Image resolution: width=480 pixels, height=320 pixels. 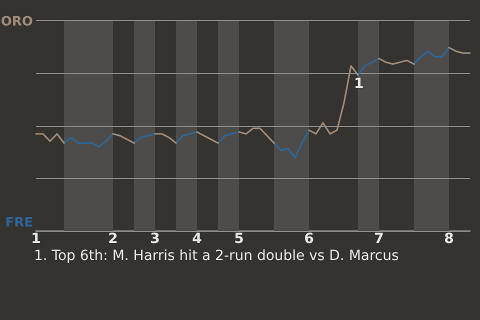 I want to click on text: ORO, so click(x=16, y=22).